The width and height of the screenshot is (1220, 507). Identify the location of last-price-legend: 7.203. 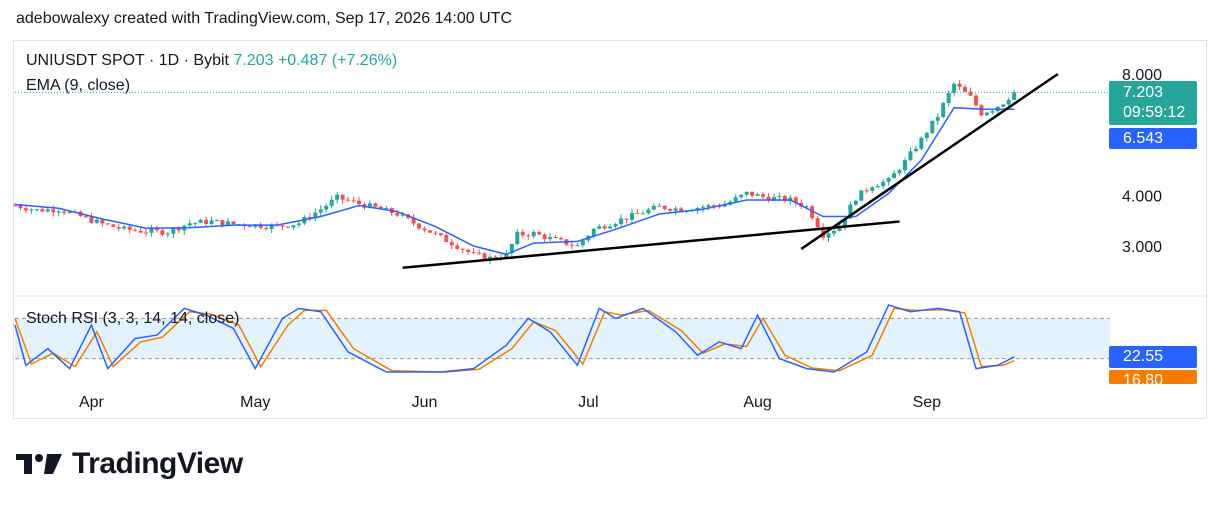
(253, 60).